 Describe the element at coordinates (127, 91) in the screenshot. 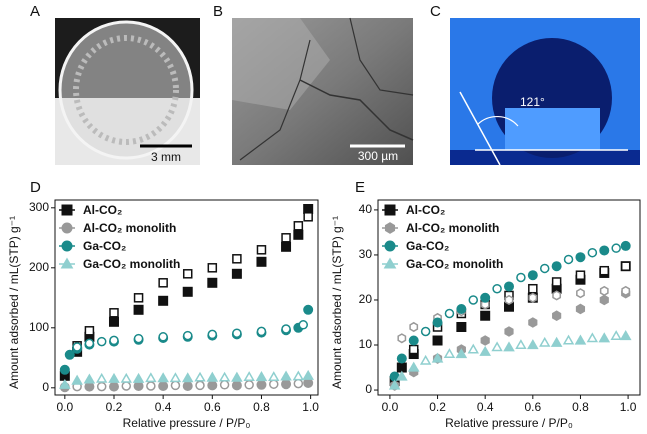

I see `photo-a: 3 mm` at that location.